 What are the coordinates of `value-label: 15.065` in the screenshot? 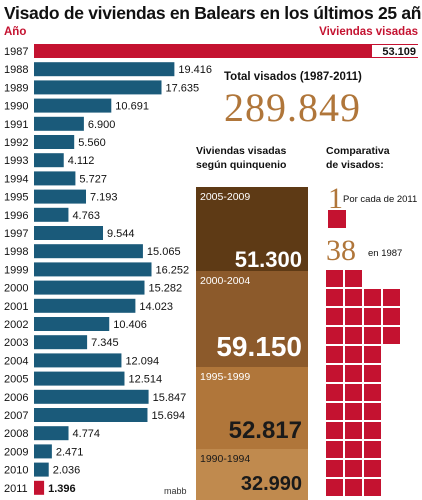 It's located at (164, 252).